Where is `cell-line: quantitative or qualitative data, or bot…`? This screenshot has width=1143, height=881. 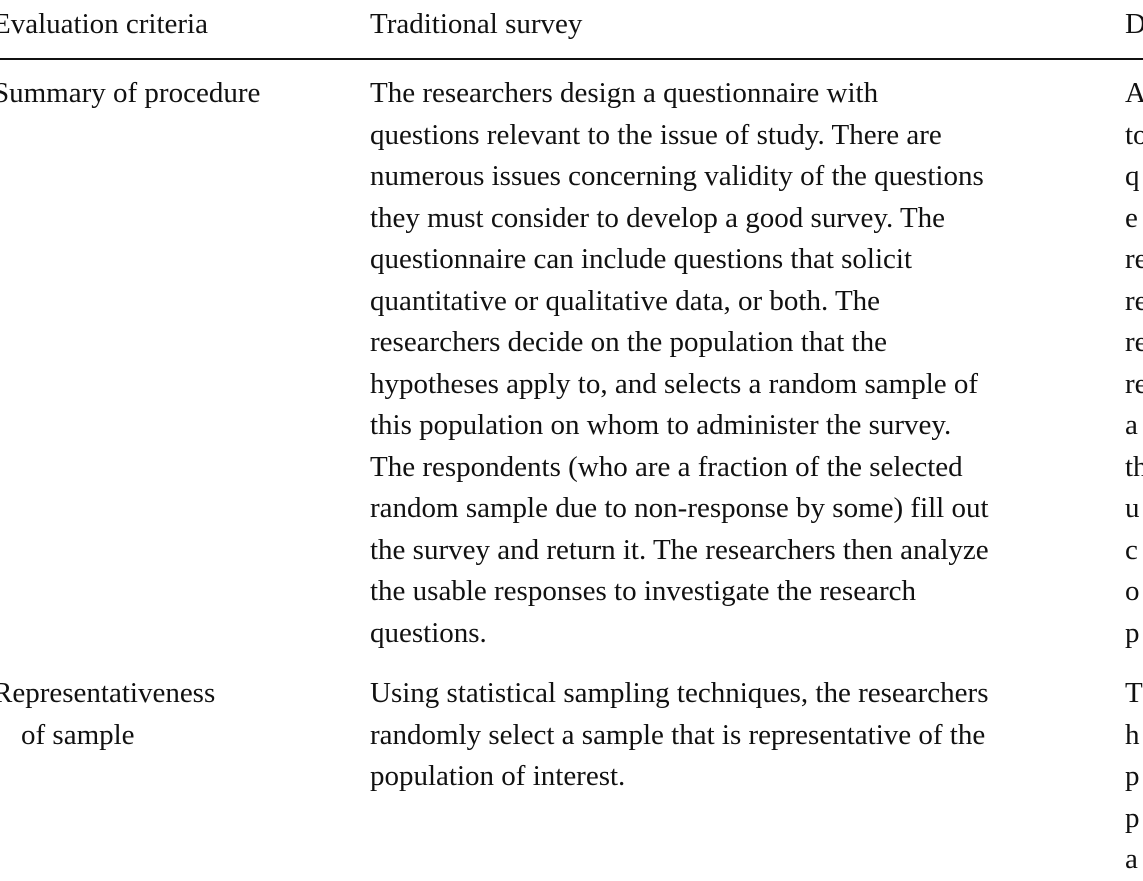
cell-line: quantitative or qualitative data, or bot… is located at coordinates (625, 300).